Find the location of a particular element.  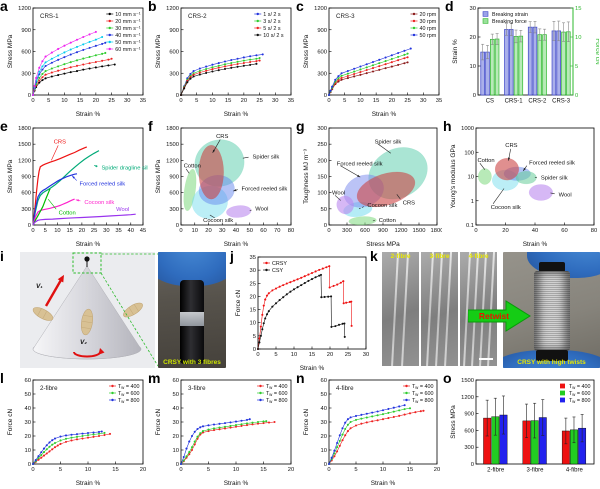

svg-text: Breaking force is located at coordinates (509, 22).